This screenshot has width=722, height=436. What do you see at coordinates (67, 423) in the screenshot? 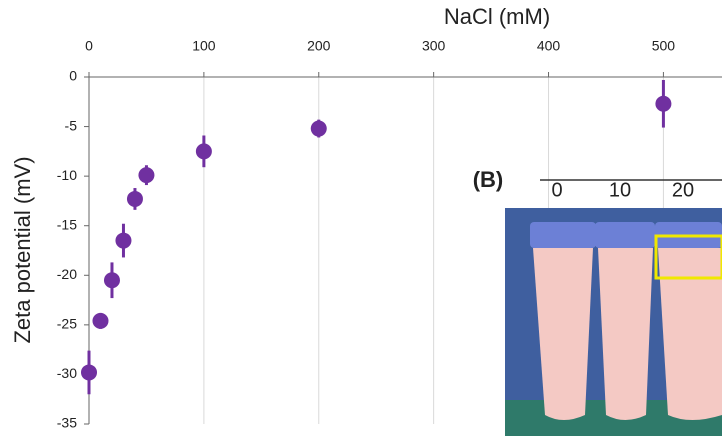
I see `y-tick-label: -35` at bounding box center [67, 423].